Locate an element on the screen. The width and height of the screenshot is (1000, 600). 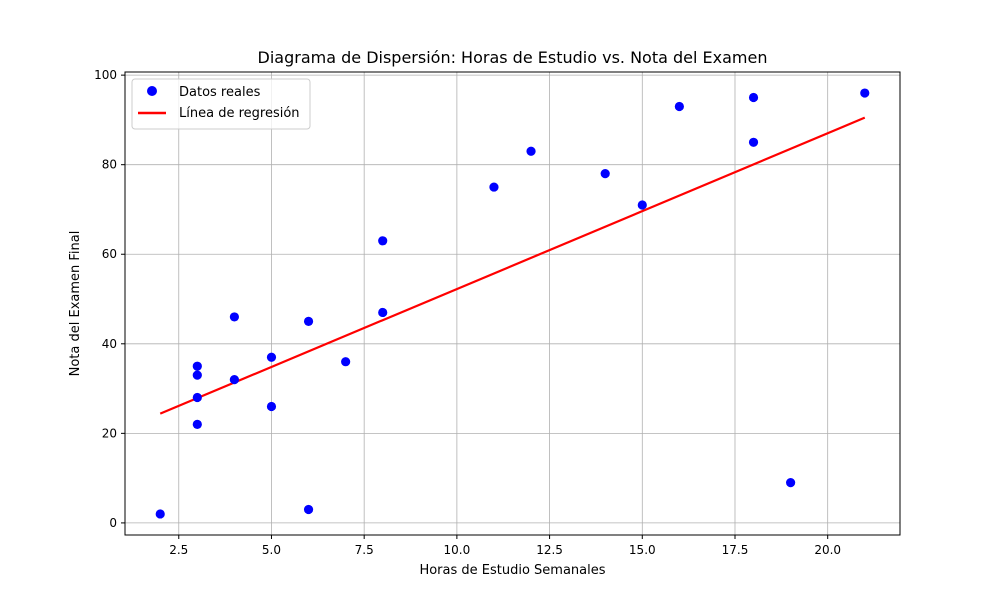
x-tick-label: 10.0 is located at coordinates (457, 550).